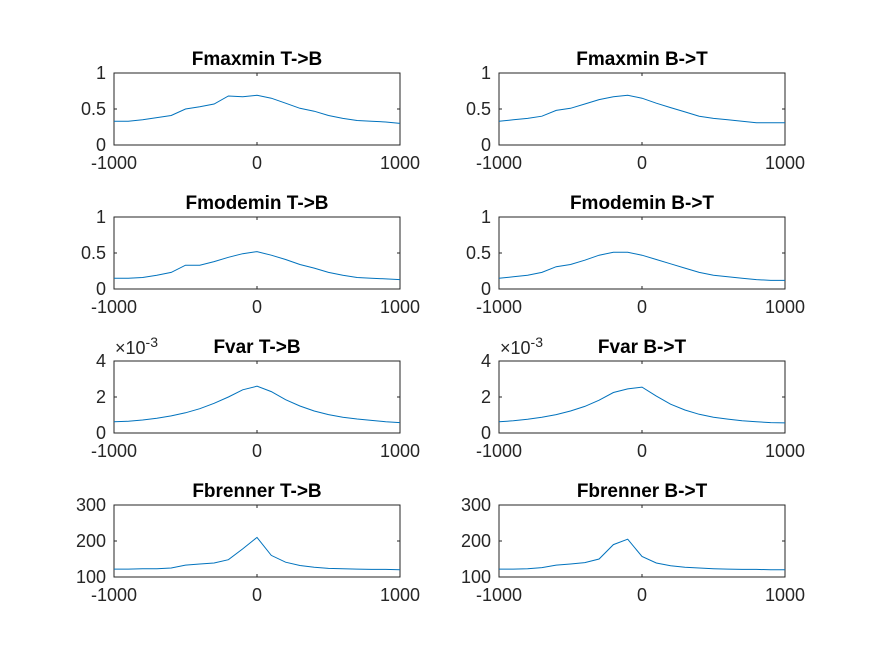 The height and width of the screenshot is (656, 875). What do you see at coordinates (642, 491) in the screenshot?
I see `subplot-title: Fbrenner B->T` at bounding box center [642, 491].